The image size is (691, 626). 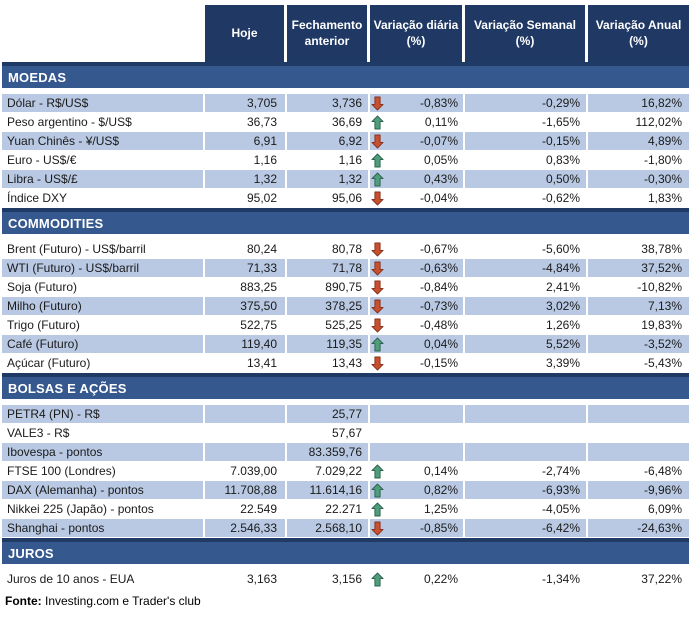 What do you see at coordinates (103, 325) in the screenshot?
I see `row-label: Trigo (Futuro)` at bounding box center [103, 325].